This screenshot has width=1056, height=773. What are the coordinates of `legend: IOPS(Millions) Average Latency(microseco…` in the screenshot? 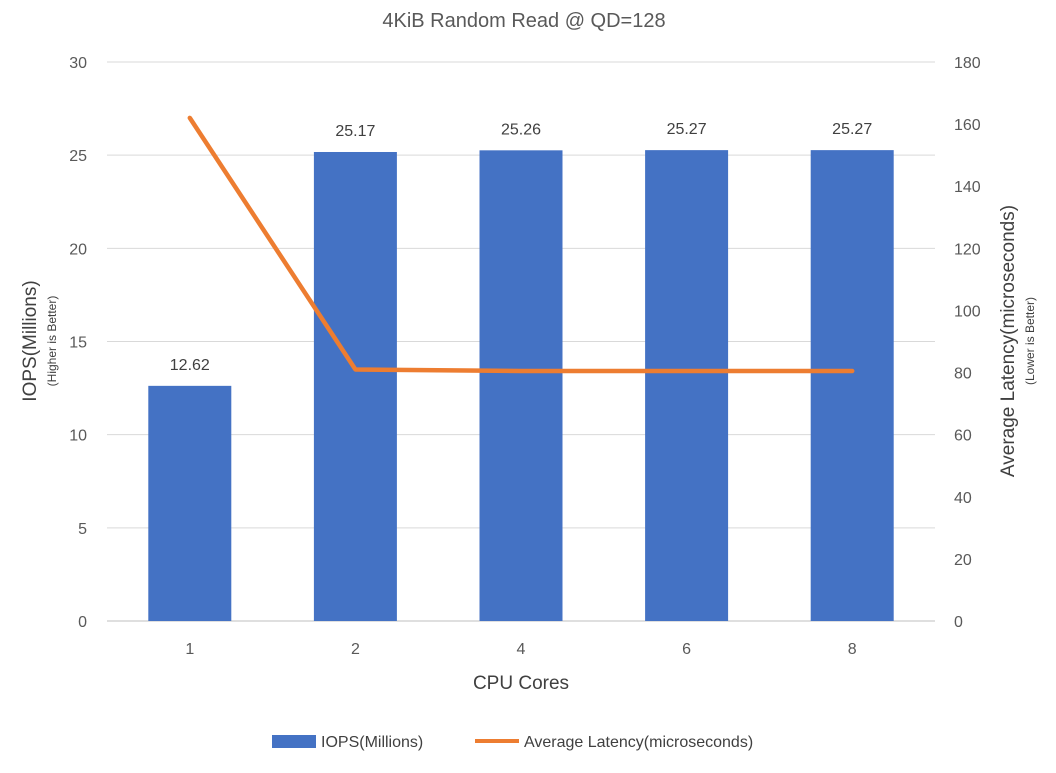 It's located at (512, 742).